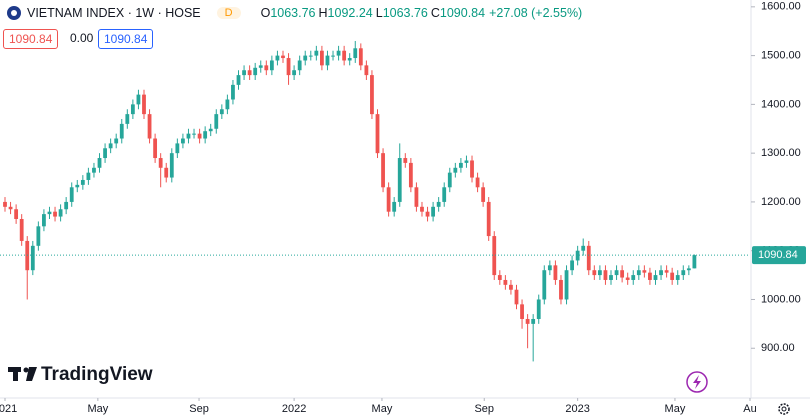 Image resolution: width=810 pixels, height=420 pixels. What do you see at coordinates (780, 210) in the screenshot?
I see `price-axis-bg` at bounding box center [780, 210].